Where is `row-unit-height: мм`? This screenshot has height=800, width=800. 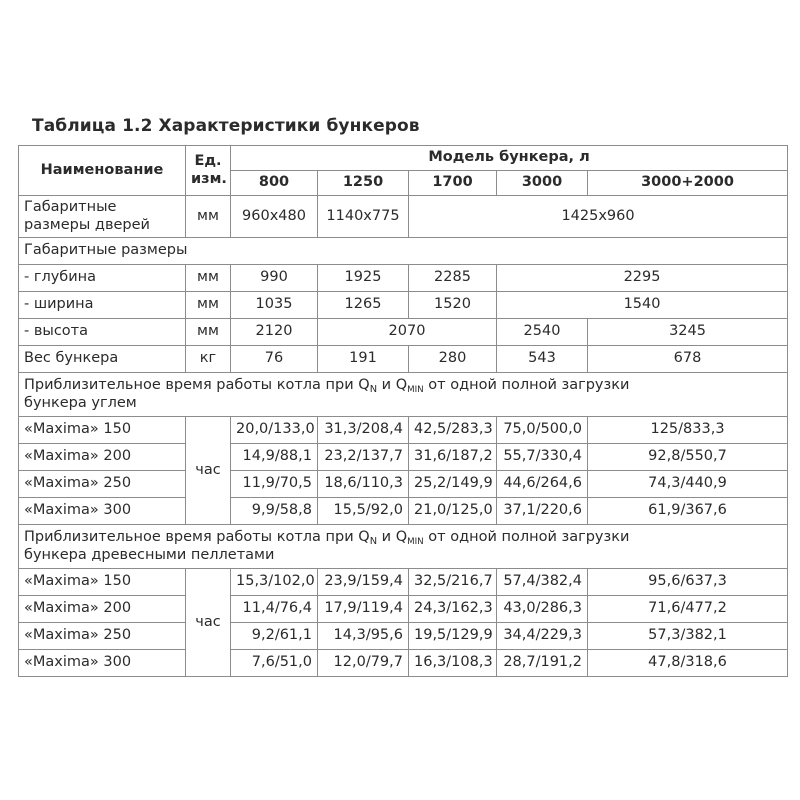
row-unit-height: мм is located at coordinates (208, 332).